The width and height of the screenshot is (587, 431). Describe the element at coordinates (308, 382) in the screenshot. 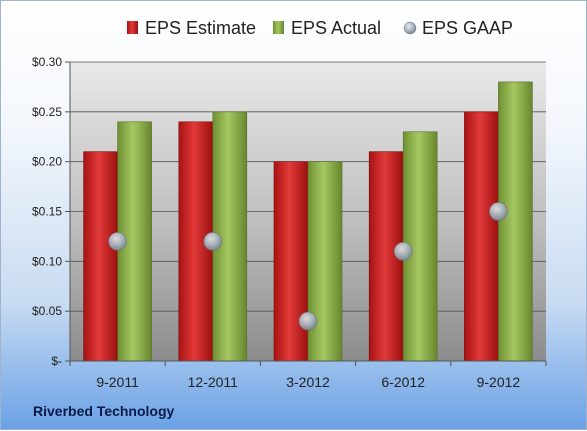

I see `x-tick-label: 3-2012` at that location.